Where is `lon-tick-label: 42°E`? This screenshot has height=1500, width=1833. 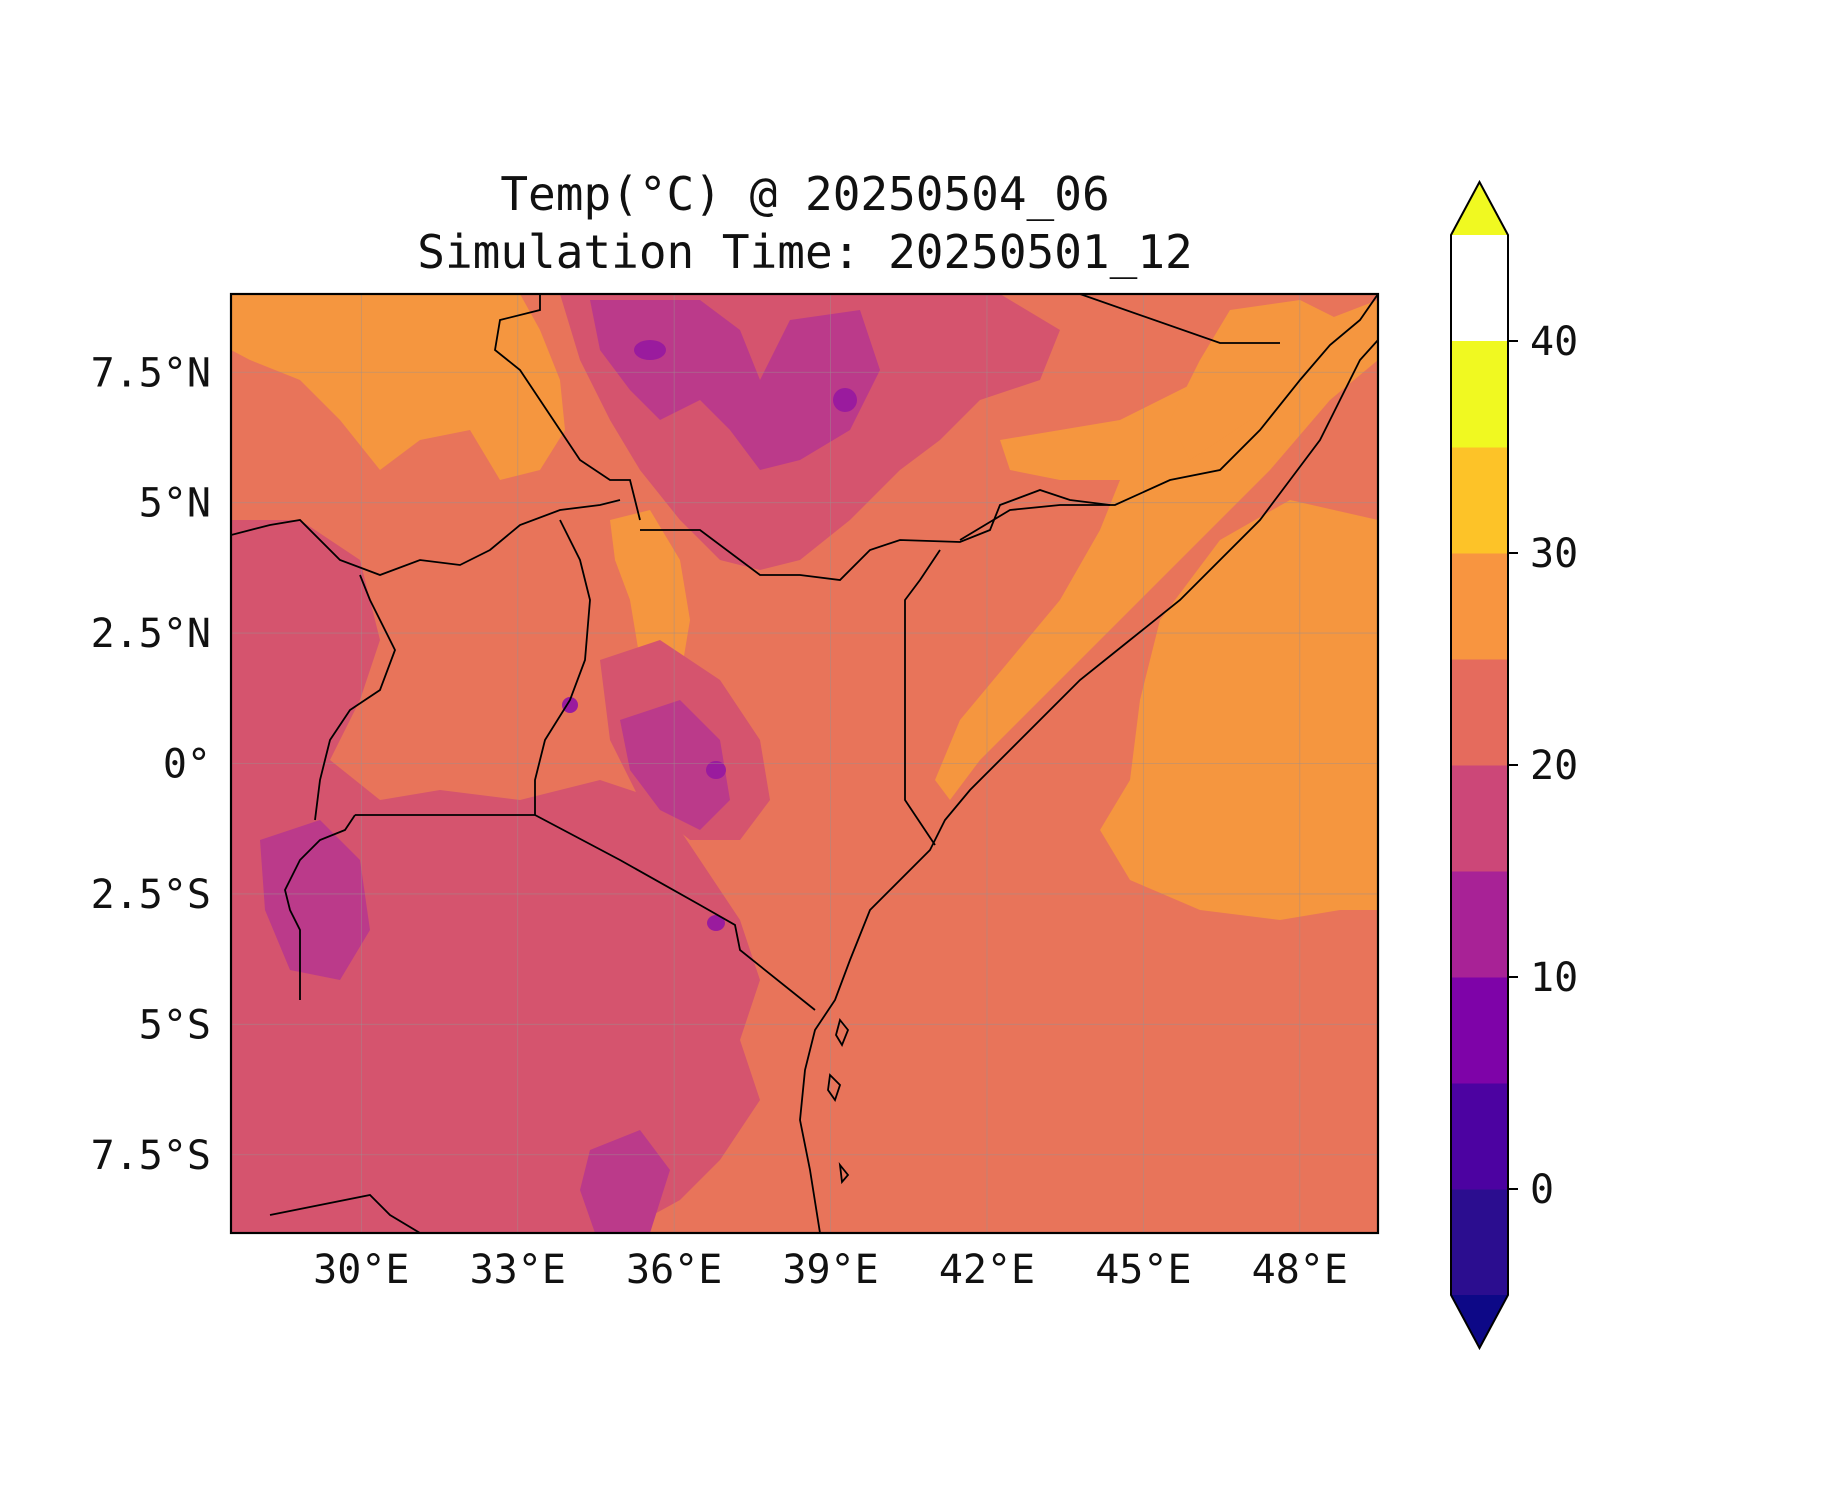 lon-tick-label: 42°E is located at coordinates (987, 1270).